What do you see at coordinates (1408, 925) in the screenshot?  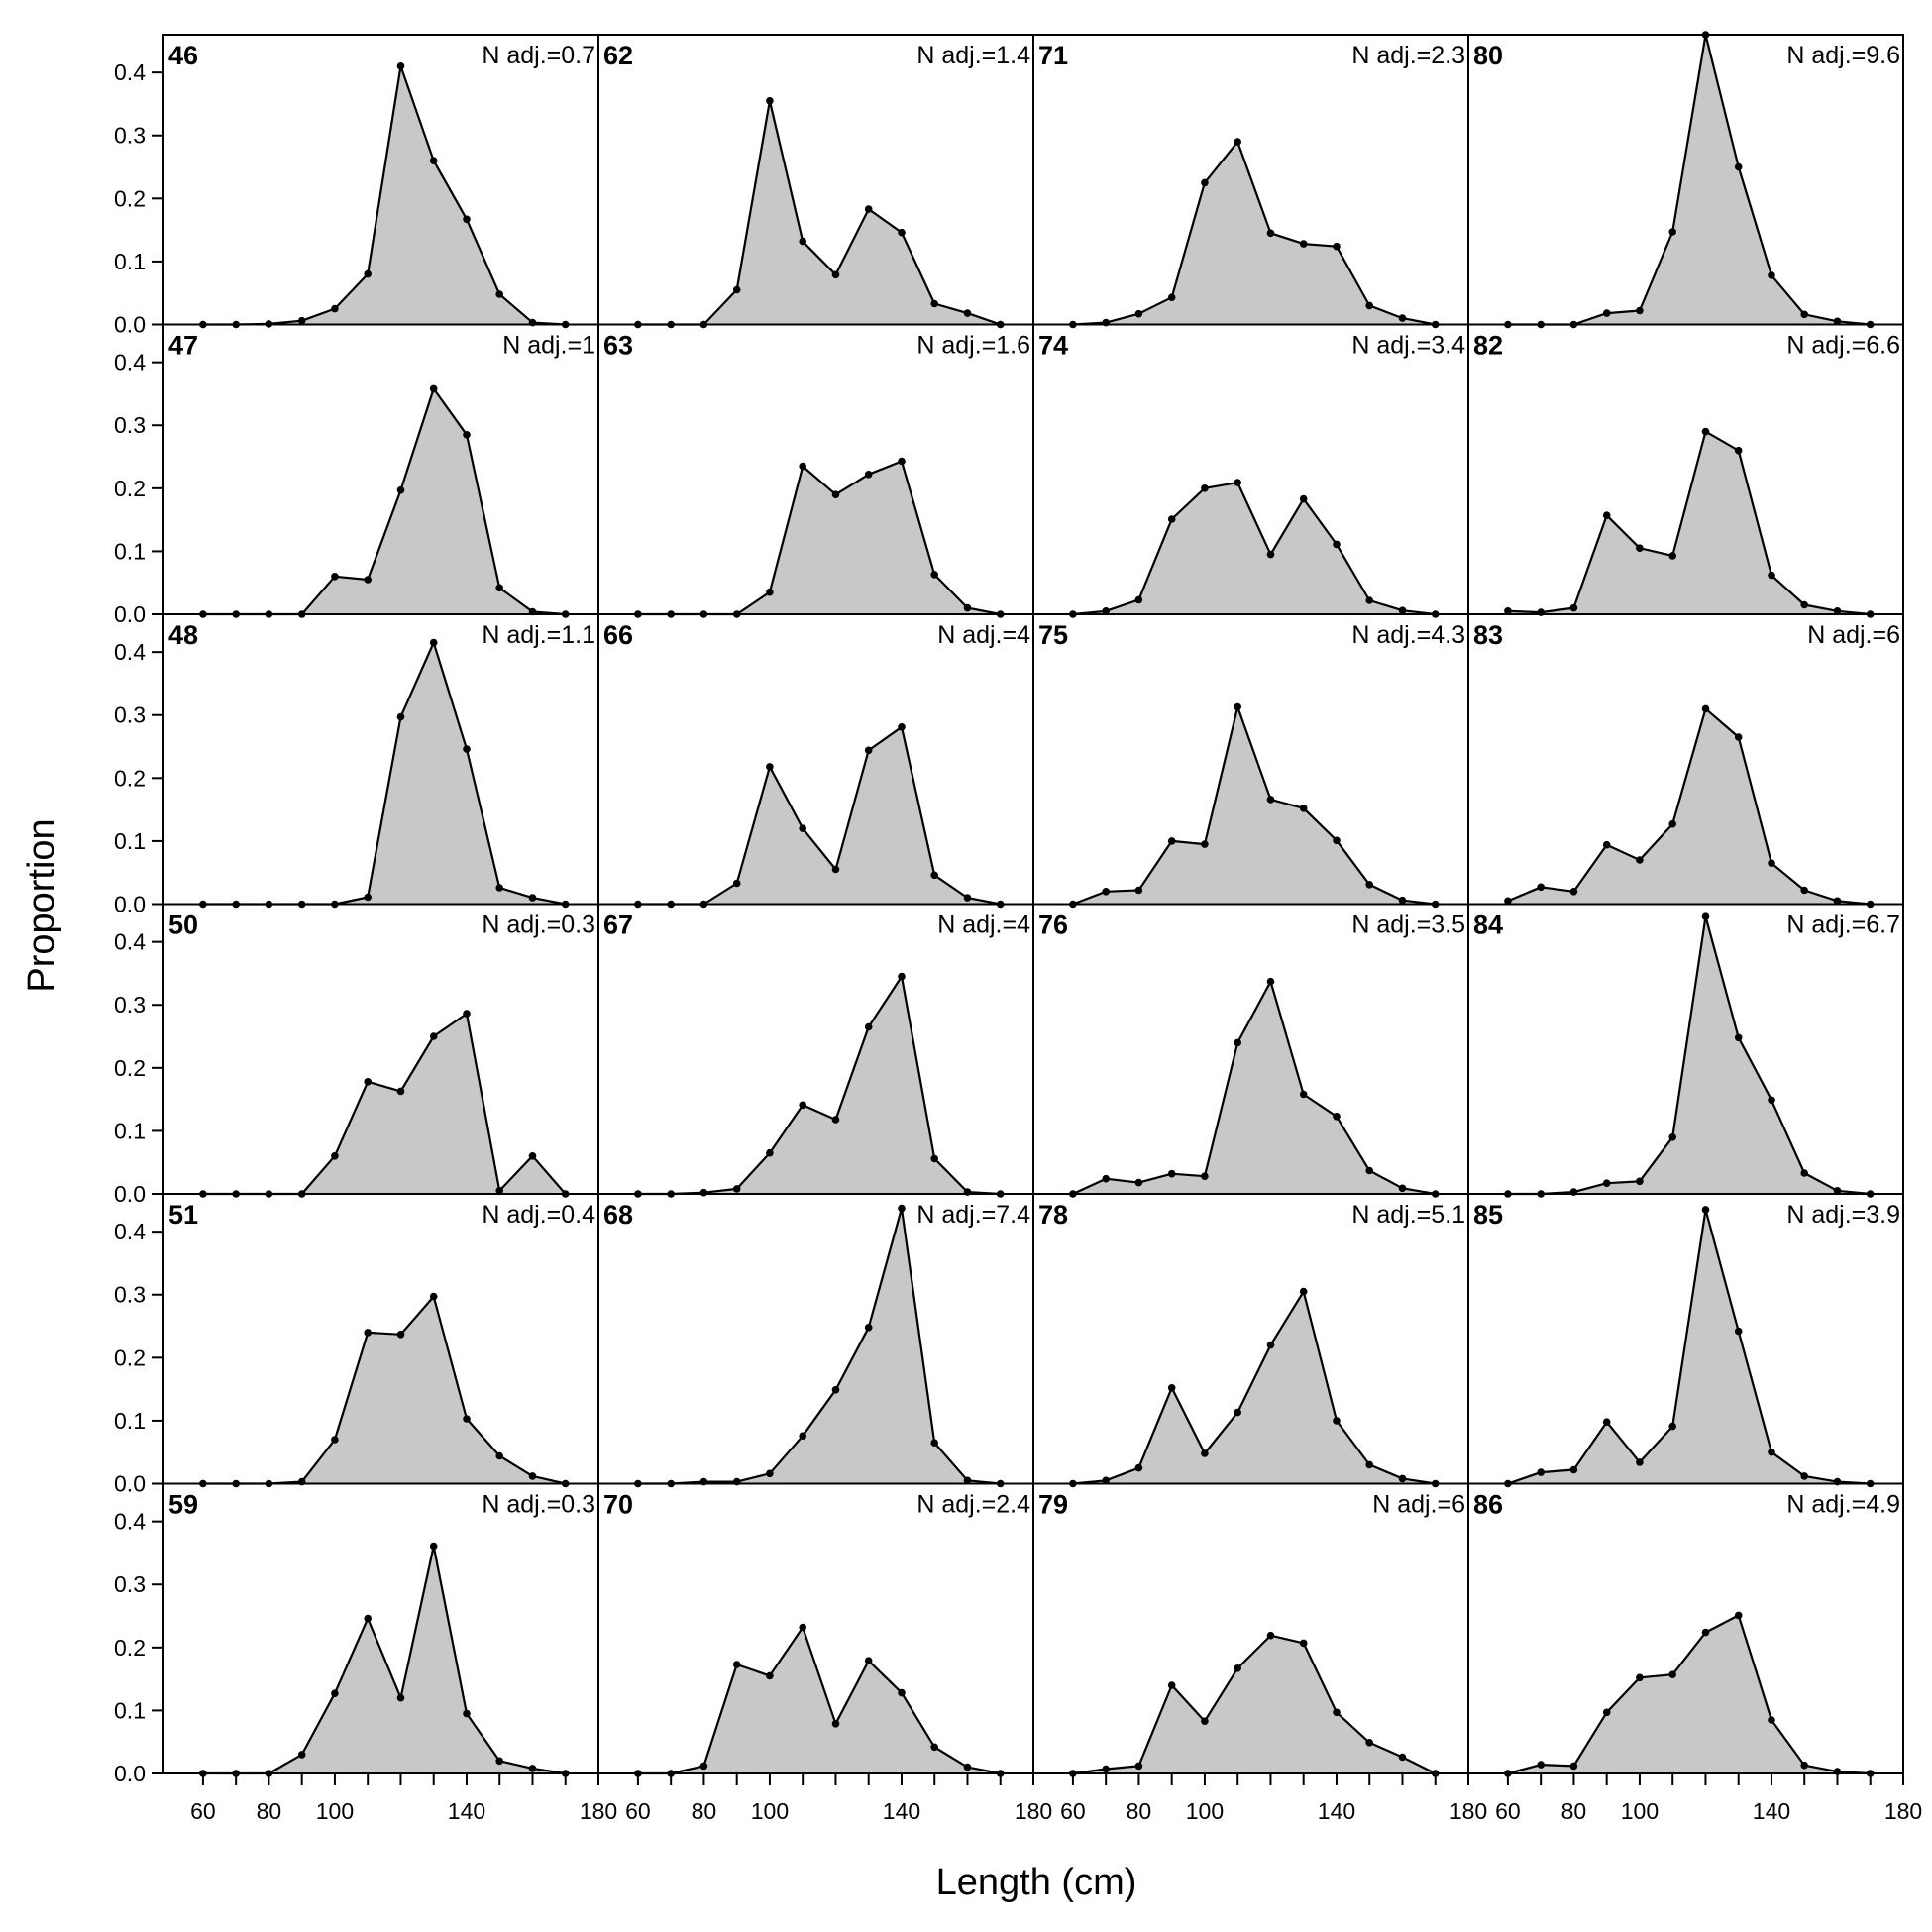 I see `panel-nadj-label: N adj.=3.5` at bounding box center [1408, 925].